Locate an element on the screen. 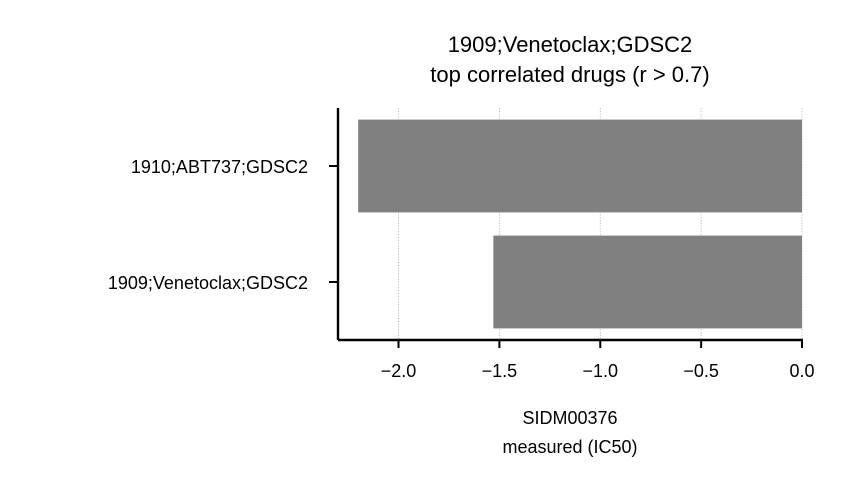  x-tick-label: −2.0 is located at coordinates (399, 371).